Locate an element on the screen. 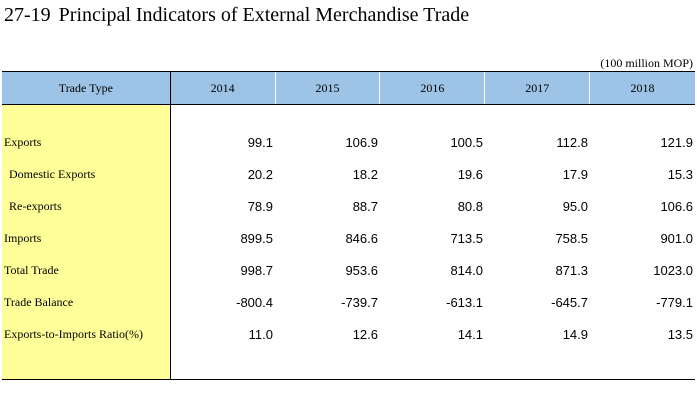 The height and width of the screenshot is (413, 697). table-cell: 106.6 is located at coordinates (676, 206).